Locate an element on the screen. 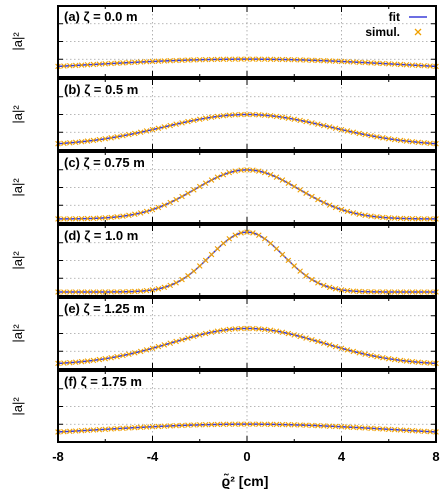 This screenshot has width=447, height=502. panel-label: (c) ζ = 0.75 m is located at coordinates (104, 162).